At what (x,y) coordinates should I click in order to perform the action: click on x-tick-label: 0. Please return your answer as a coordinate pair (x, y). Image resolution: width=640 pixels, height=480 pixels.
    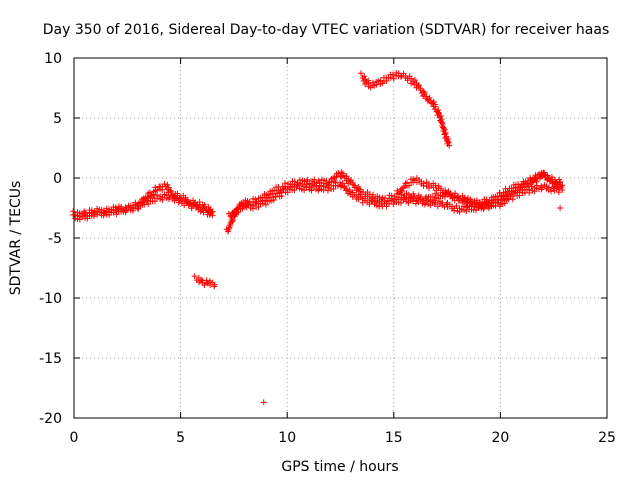
    Looking at the image, I should click on (74, 438).